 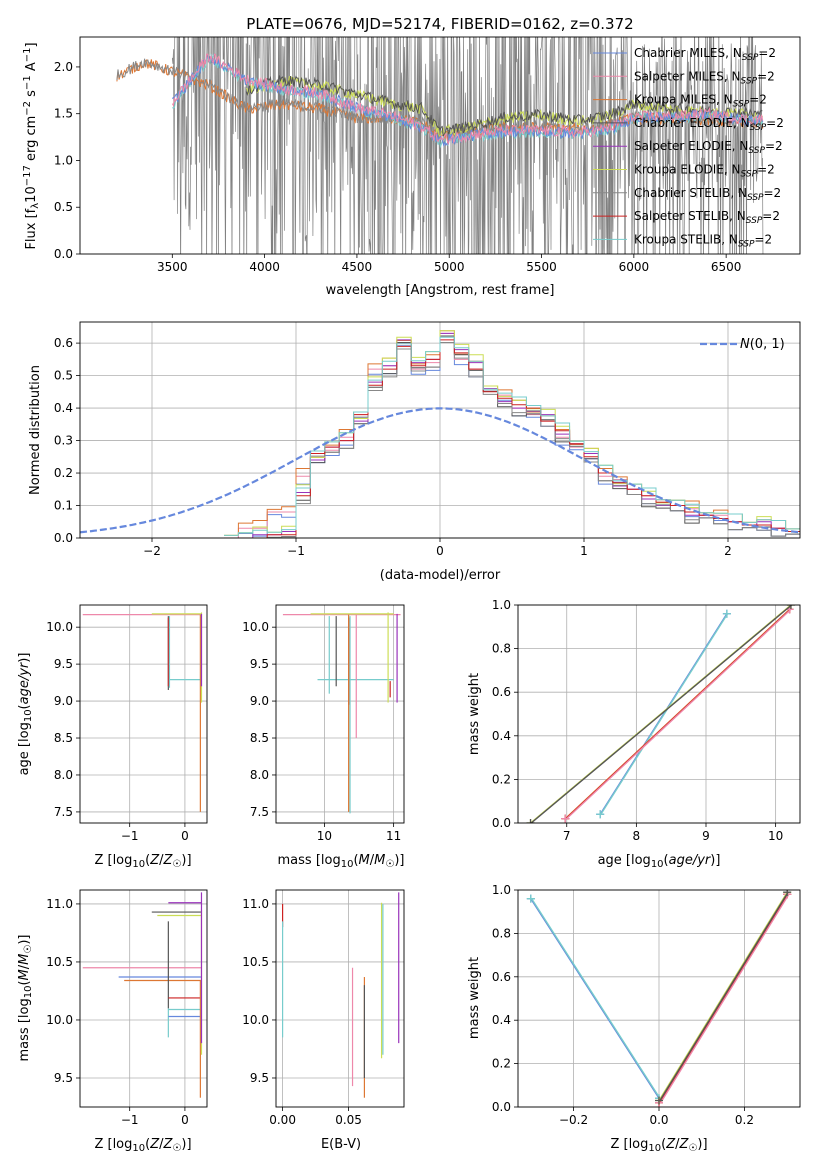 What do you see at coordinates (63, 775) in the screenshot?
I see `tick-label-y: 8.0` at bounding box center [63, 775].